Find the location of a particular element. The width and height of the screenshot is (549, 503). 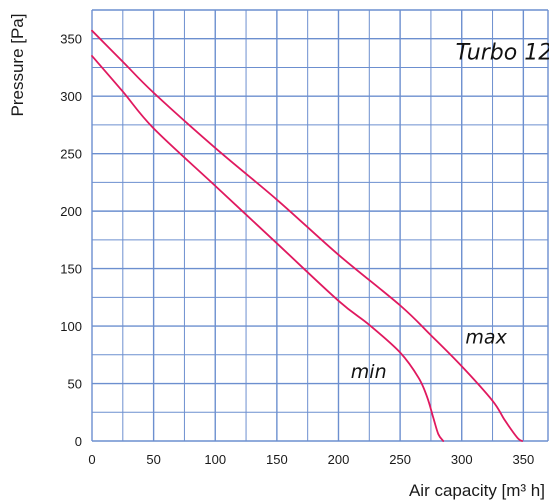

x-tick-label: 200 is located at coordinates (339, 459).